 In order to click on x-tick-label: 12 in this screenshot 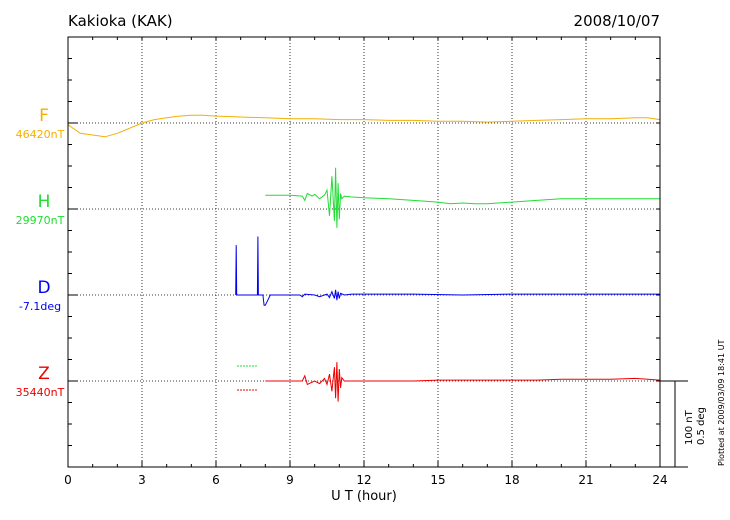, I will do `click(363, 480)`.